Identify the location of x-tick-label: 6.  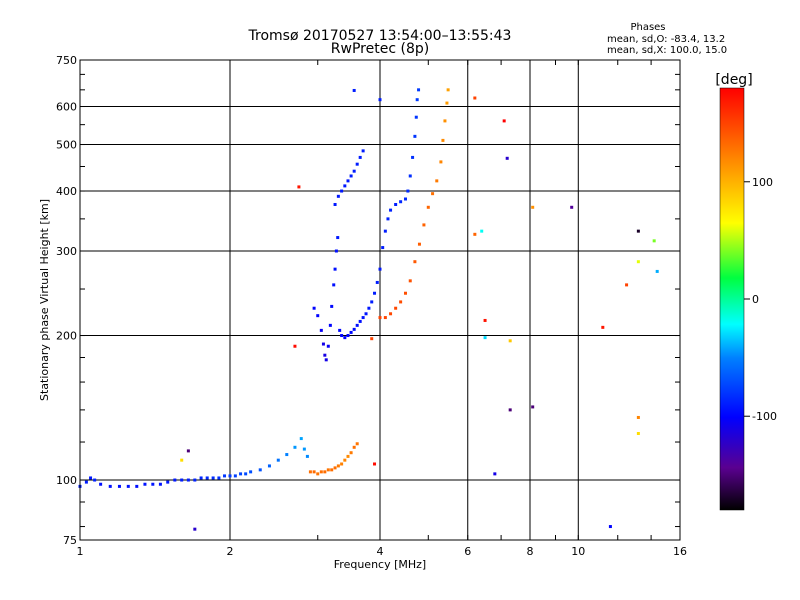
(467, 551).